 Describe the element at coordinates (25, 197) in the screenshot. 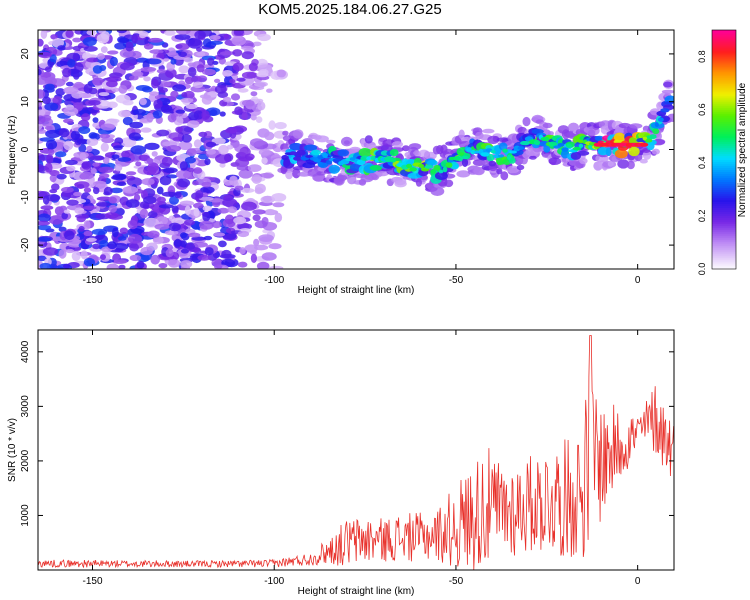

I see `y-tick-label: -10` at that location.